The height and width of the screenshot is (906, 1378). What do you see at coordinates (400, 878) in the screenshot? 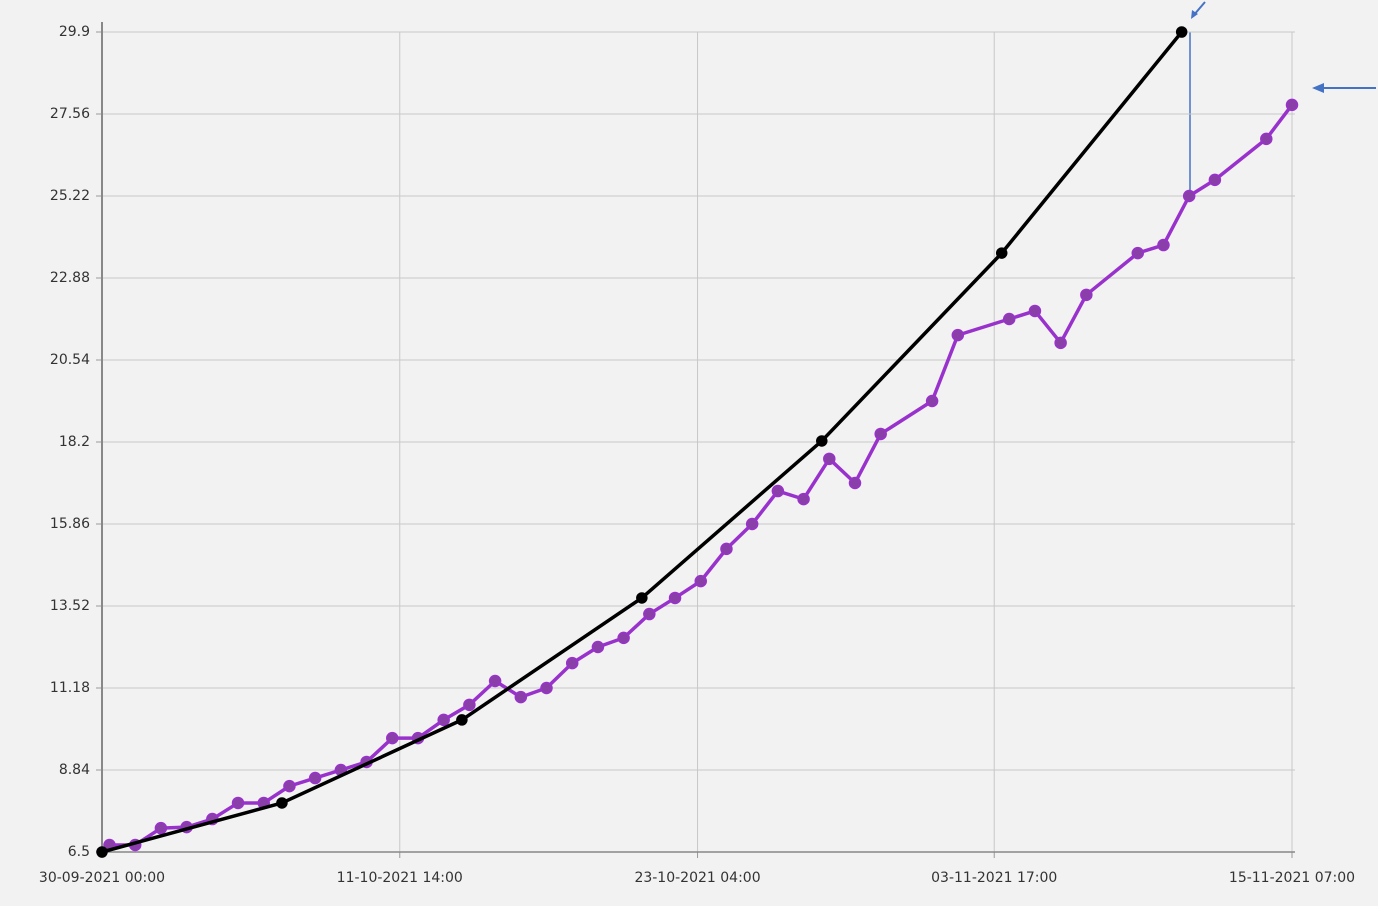
I see `x-tick-label: 11-10-2021 14:00` at bounding box center [400, 878].